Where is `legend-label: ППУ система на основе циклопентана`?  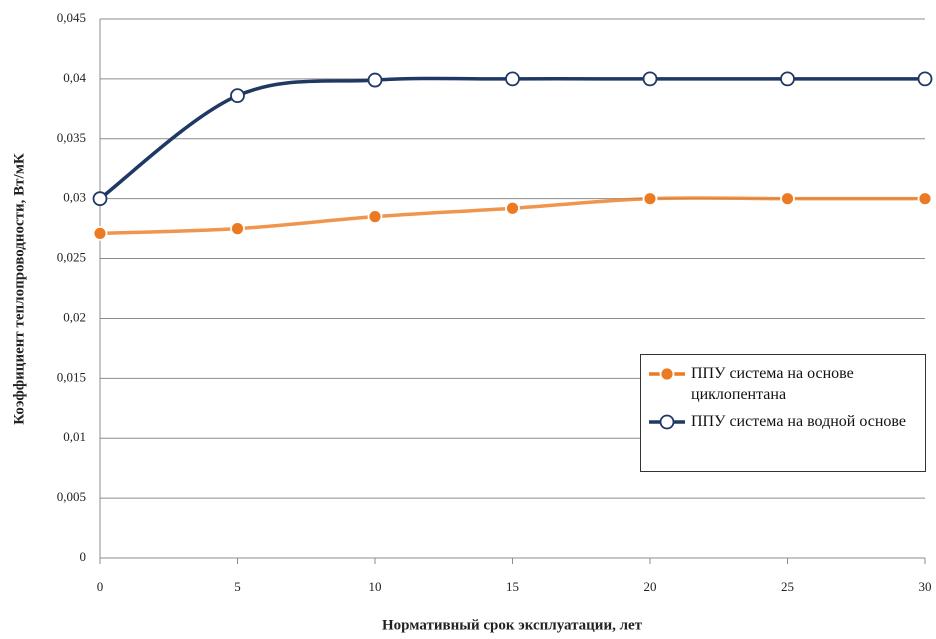 legend-label: ППУ система на основе циклопентана is located at coordinates (772, 384).